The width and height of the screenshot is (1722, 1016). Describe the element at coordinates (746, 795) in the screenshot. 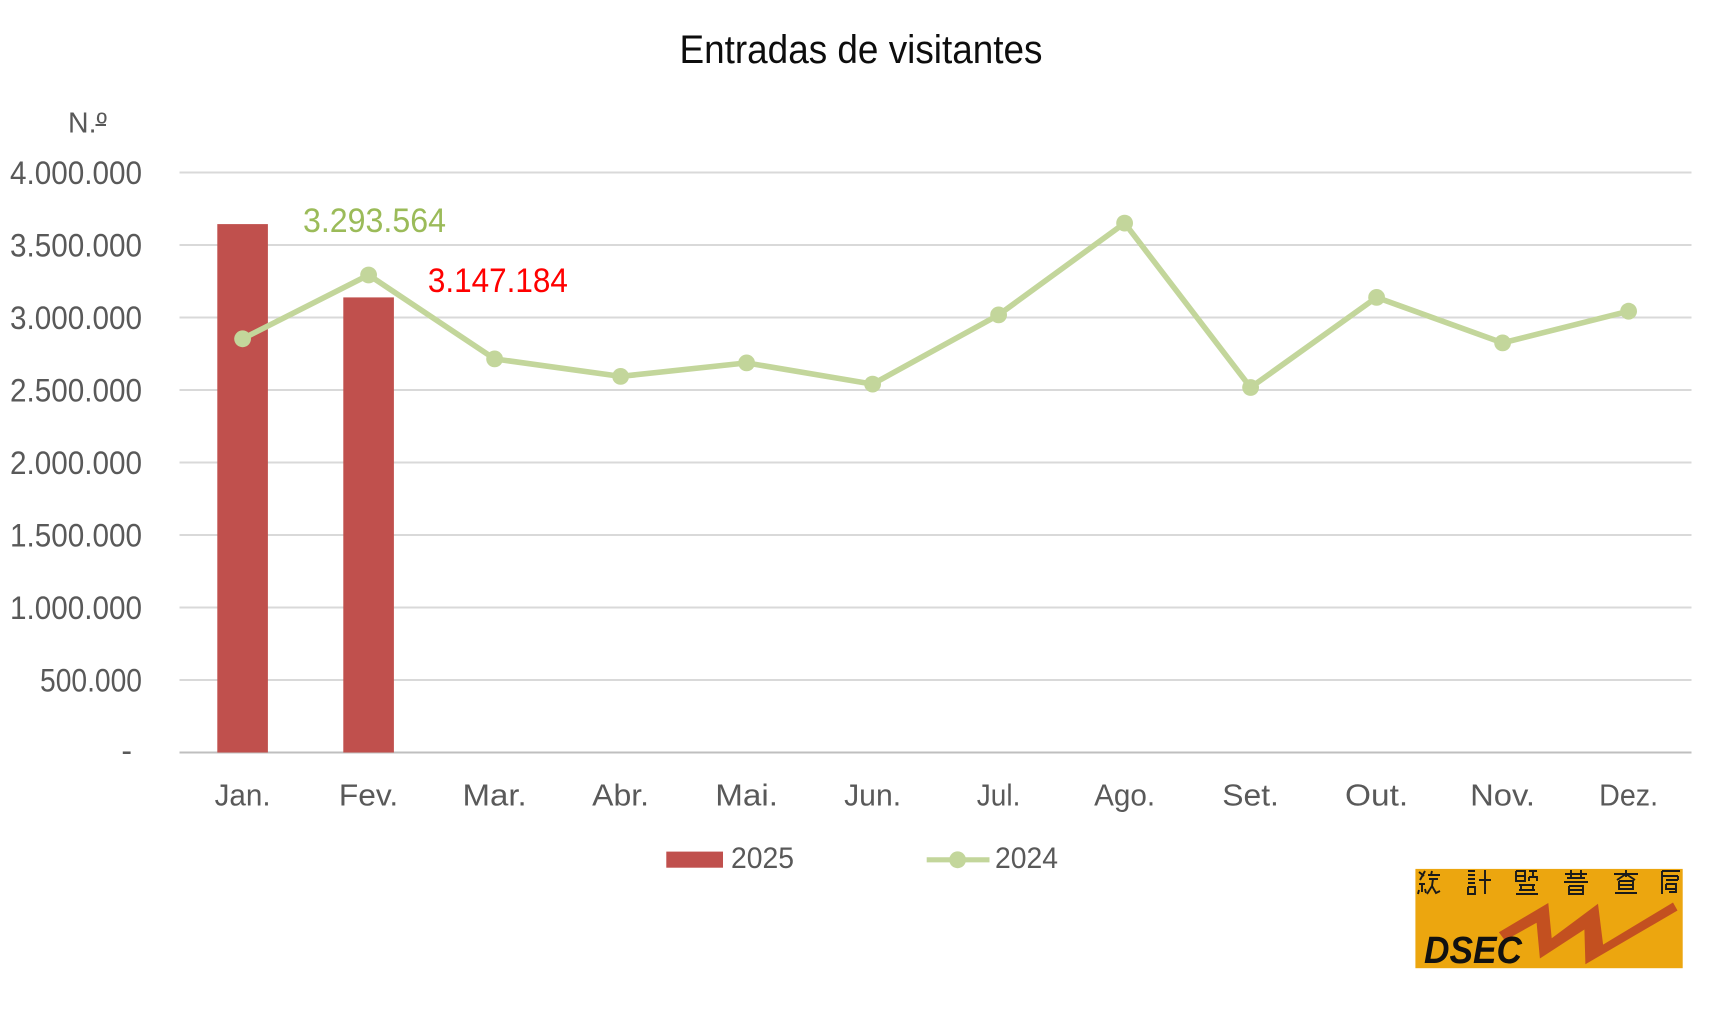

I see `svg-text: Mai.` at that location.